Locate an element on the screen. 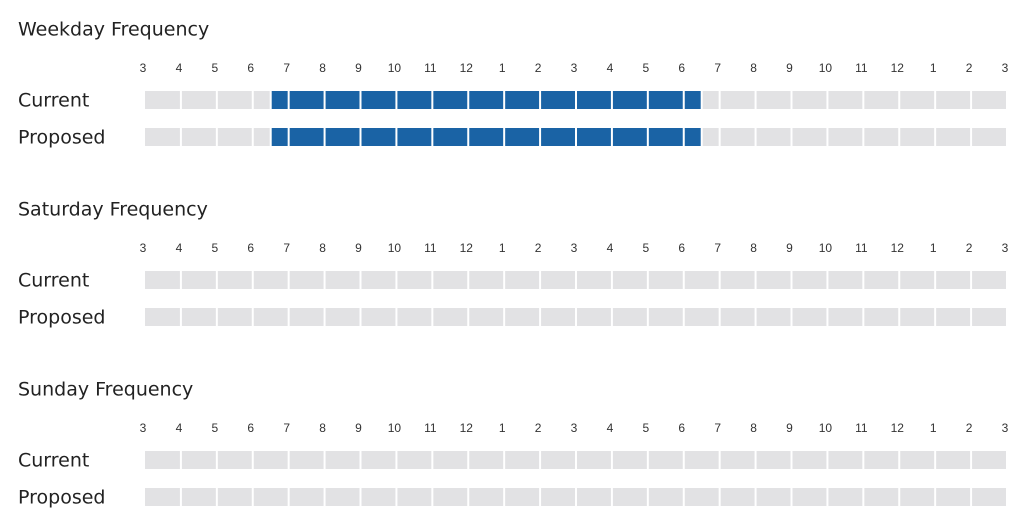 This screenshot has height=522, width=1026. section-title: Sunday Frequency is located at coordinates (105, 390).